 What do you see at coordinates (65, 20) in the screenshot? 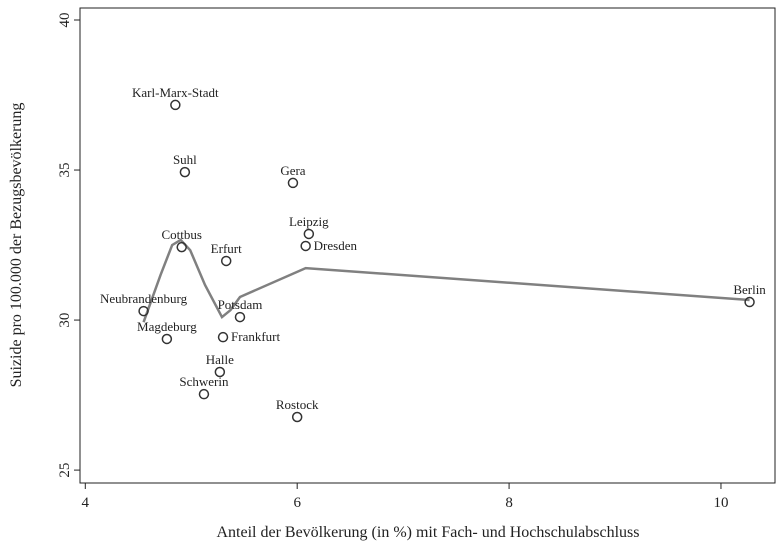
I see `y-tick-label: 40` at bounding box center [65, 20].